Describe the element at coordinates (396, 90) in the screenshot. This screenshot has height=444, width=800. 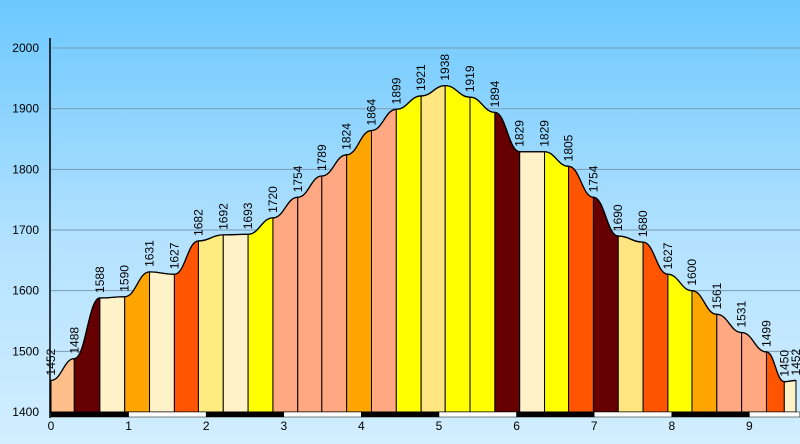
I see `elevation-label: 1899` at that location.